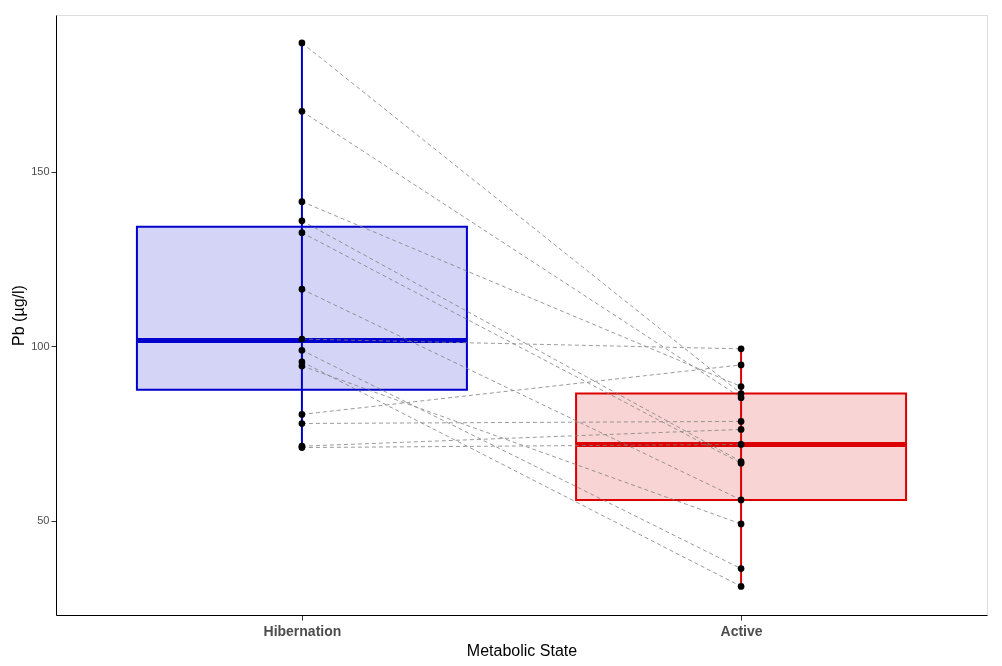 Image resolution: width=1002 pixels, height=666 pixels. I want to click on y-tick-label: 100, so click(40, 345).